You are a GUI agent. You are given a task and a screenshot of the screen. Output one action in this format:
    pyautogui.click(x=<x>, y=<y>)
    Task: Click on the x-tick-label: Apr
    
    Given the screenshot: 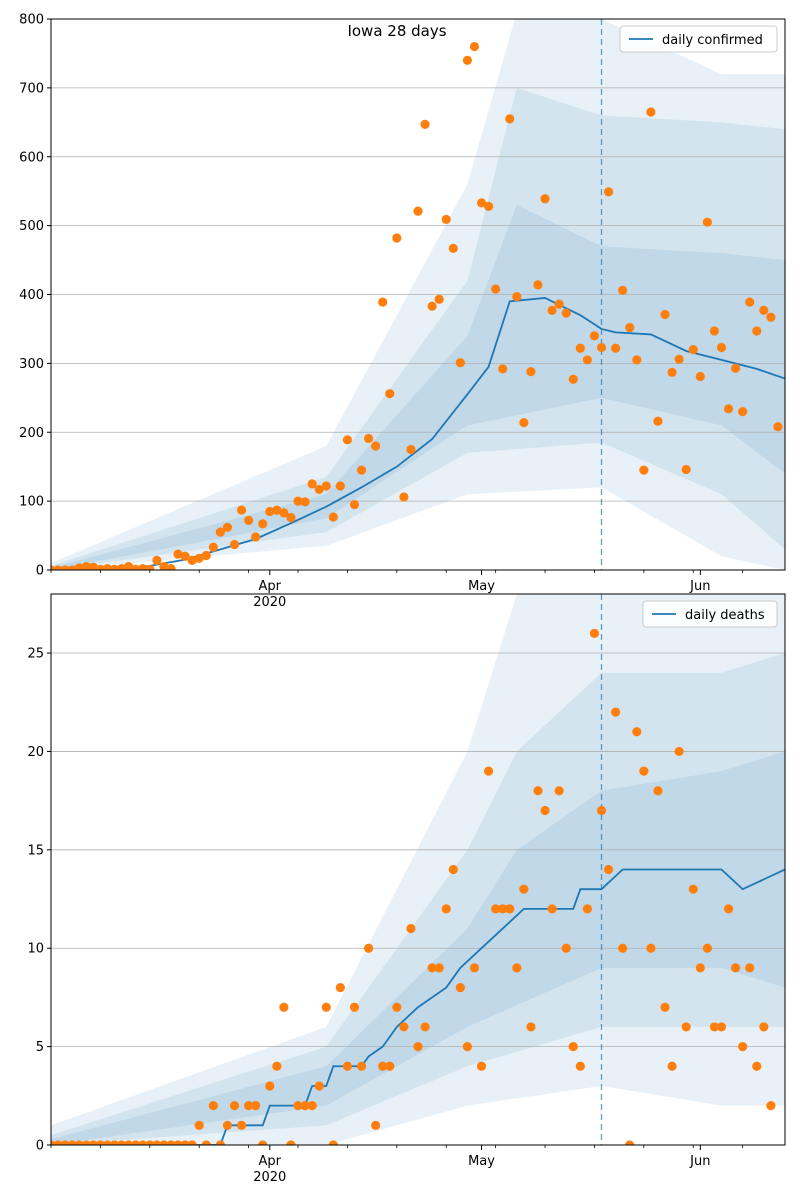 What is the action you would take?
    pyautogui.click(x=270, y=586)
    